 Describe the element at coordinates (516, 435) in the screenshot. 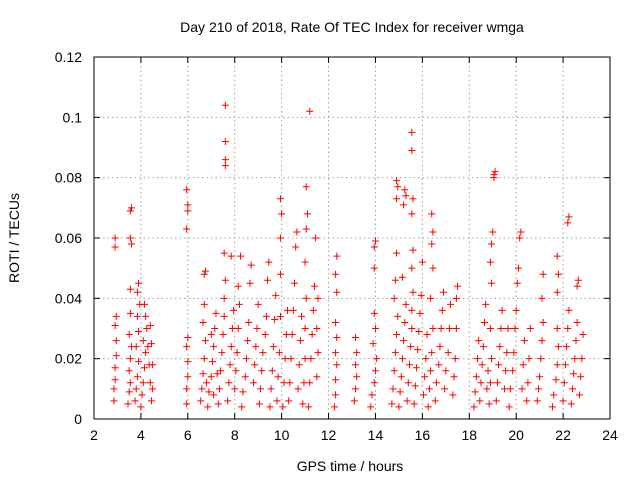

I see `x-tick-label: 20` at that location.